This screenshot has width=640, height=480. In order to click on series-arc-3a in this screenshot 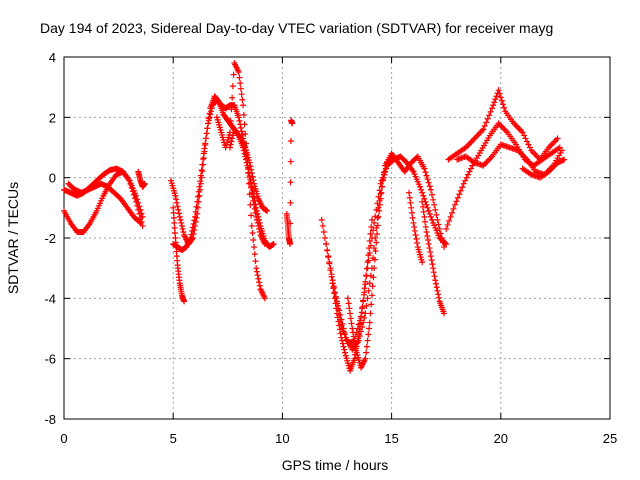, I will do `click(219, 170)`.